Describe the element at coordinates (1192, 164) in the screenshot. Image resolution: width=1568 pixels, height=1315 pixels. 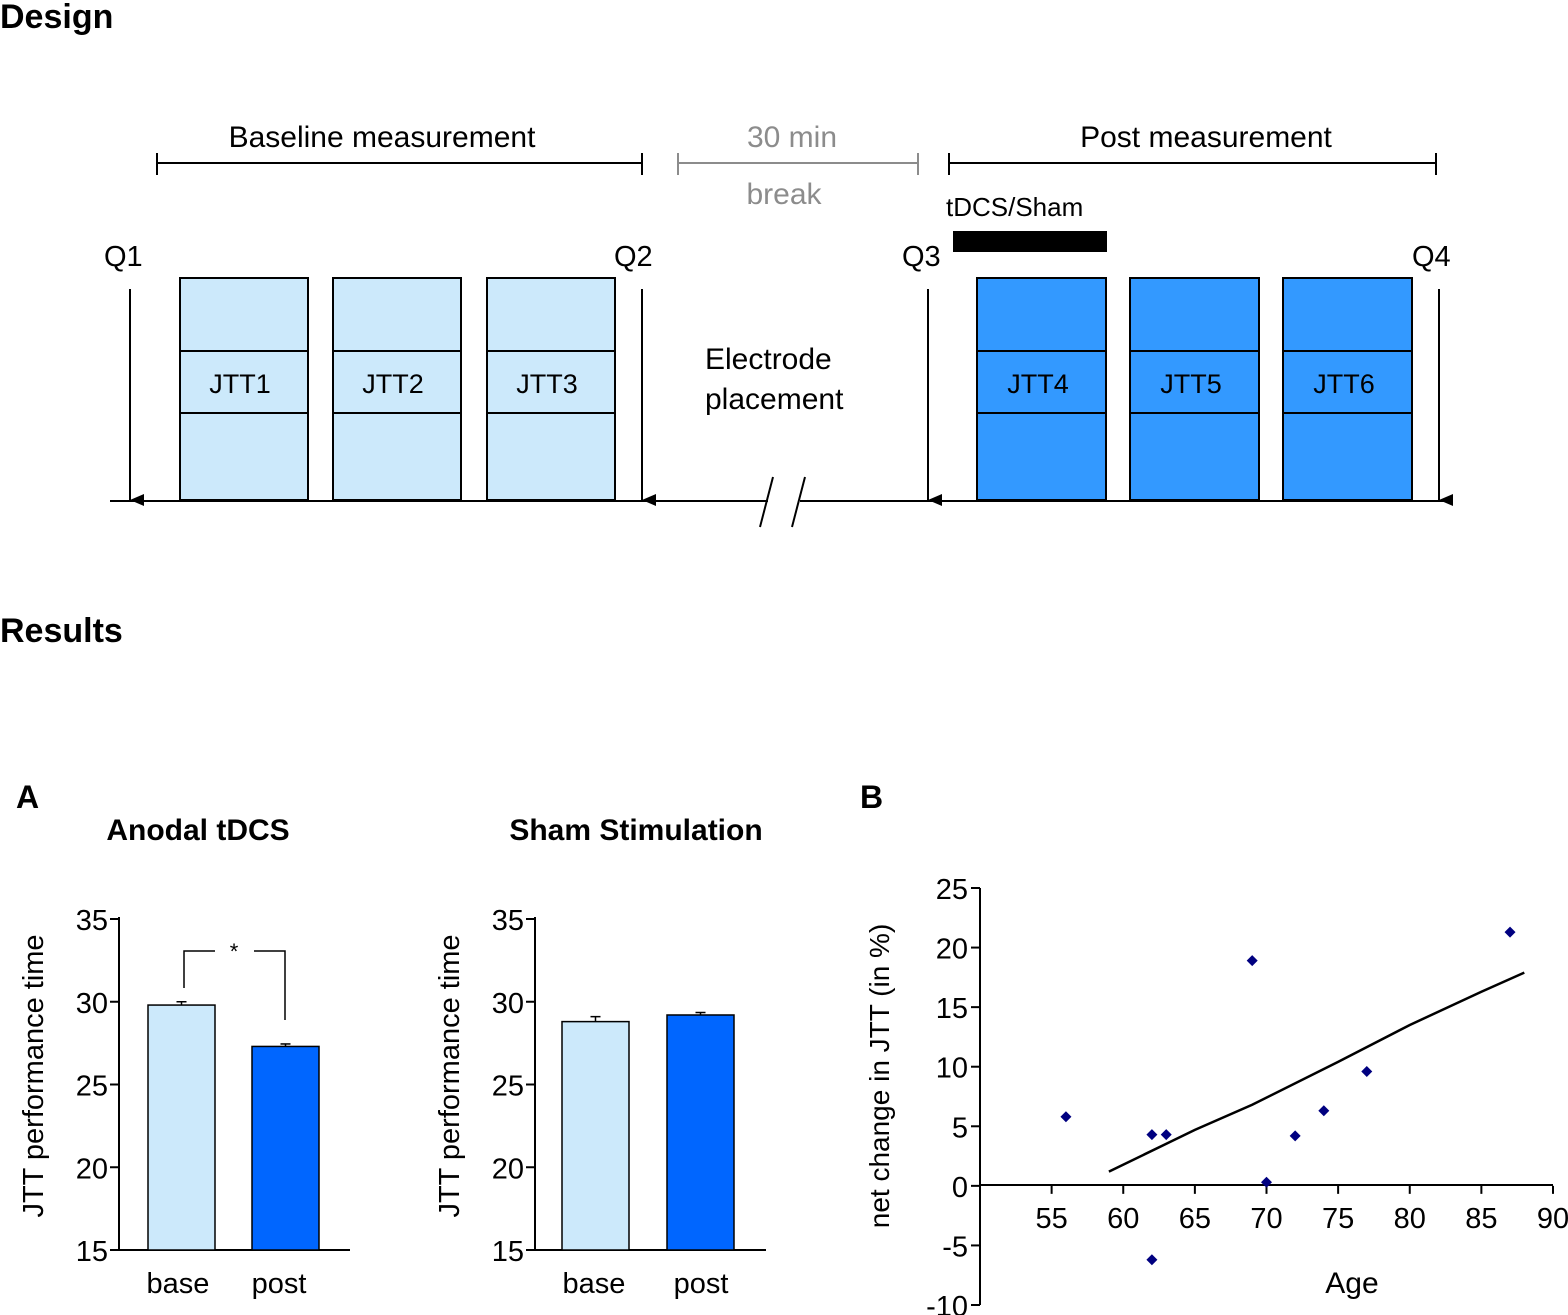
I see `post-bracket` at that location.